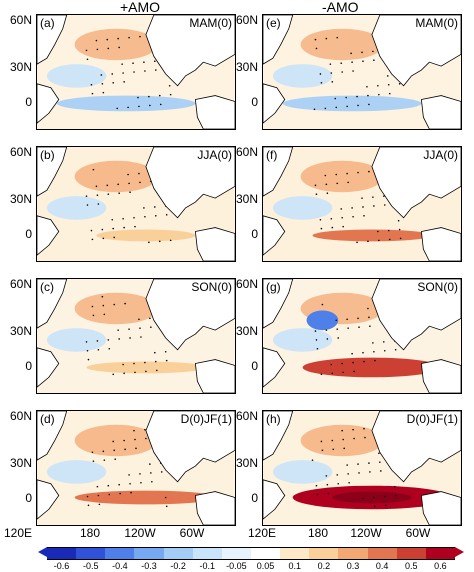  I want to click on map-panel: (h) D(0)JF(1), so click(362, 468).